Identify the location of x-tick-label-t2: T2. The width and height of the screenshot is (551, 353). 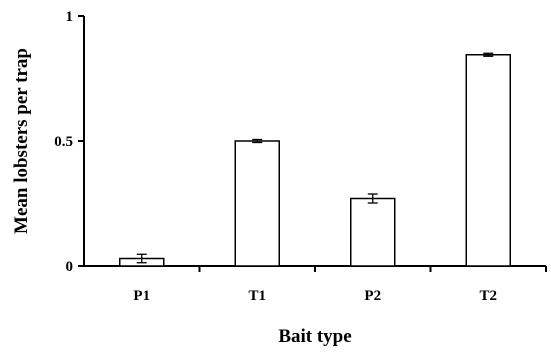
(488, 296).